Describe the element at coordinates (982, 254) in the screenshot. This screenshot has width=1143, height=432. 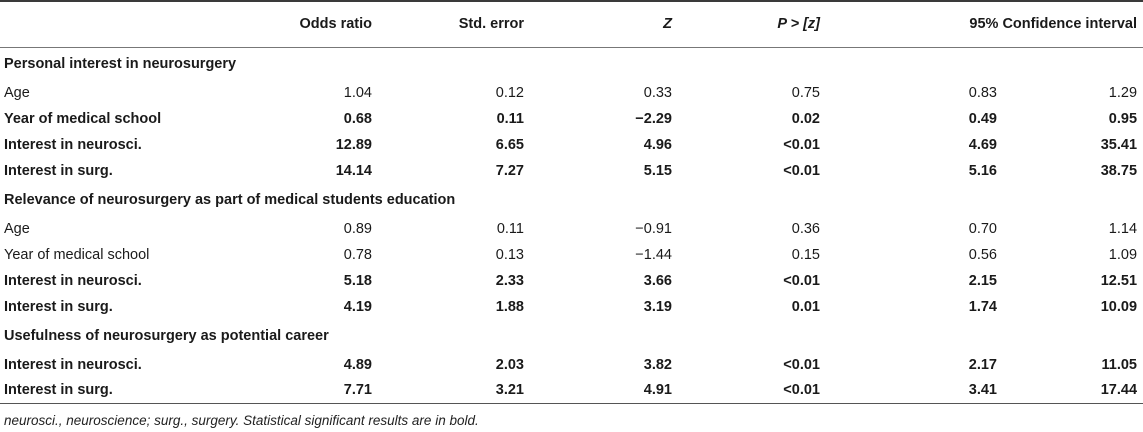
I see `ci-lower-cell: 0.56` at that location.